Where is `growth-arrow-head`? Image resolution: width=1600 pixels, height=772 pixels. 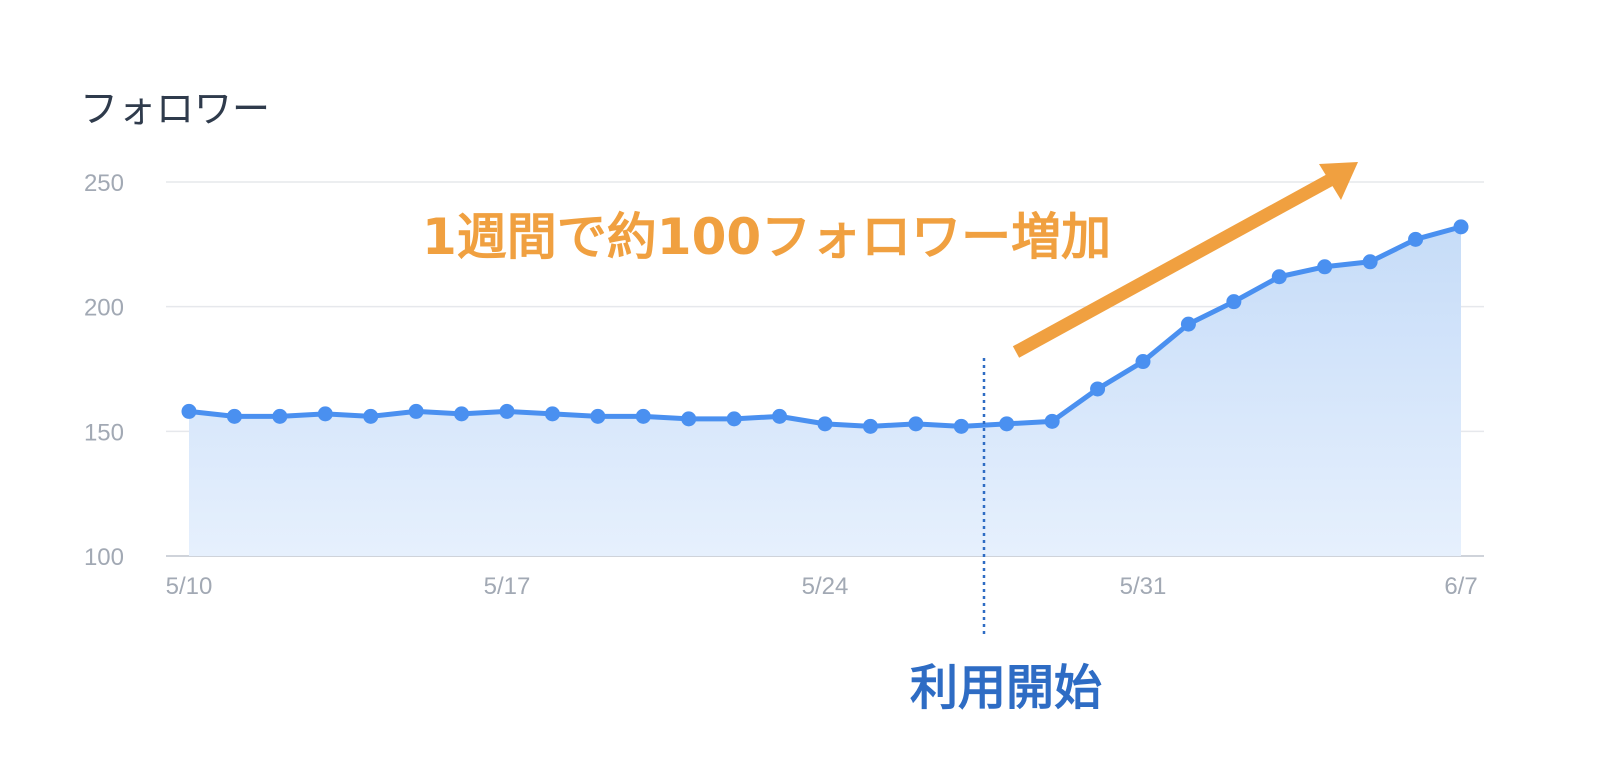
growth-arrow-head is located at coordinates (1338, 181).